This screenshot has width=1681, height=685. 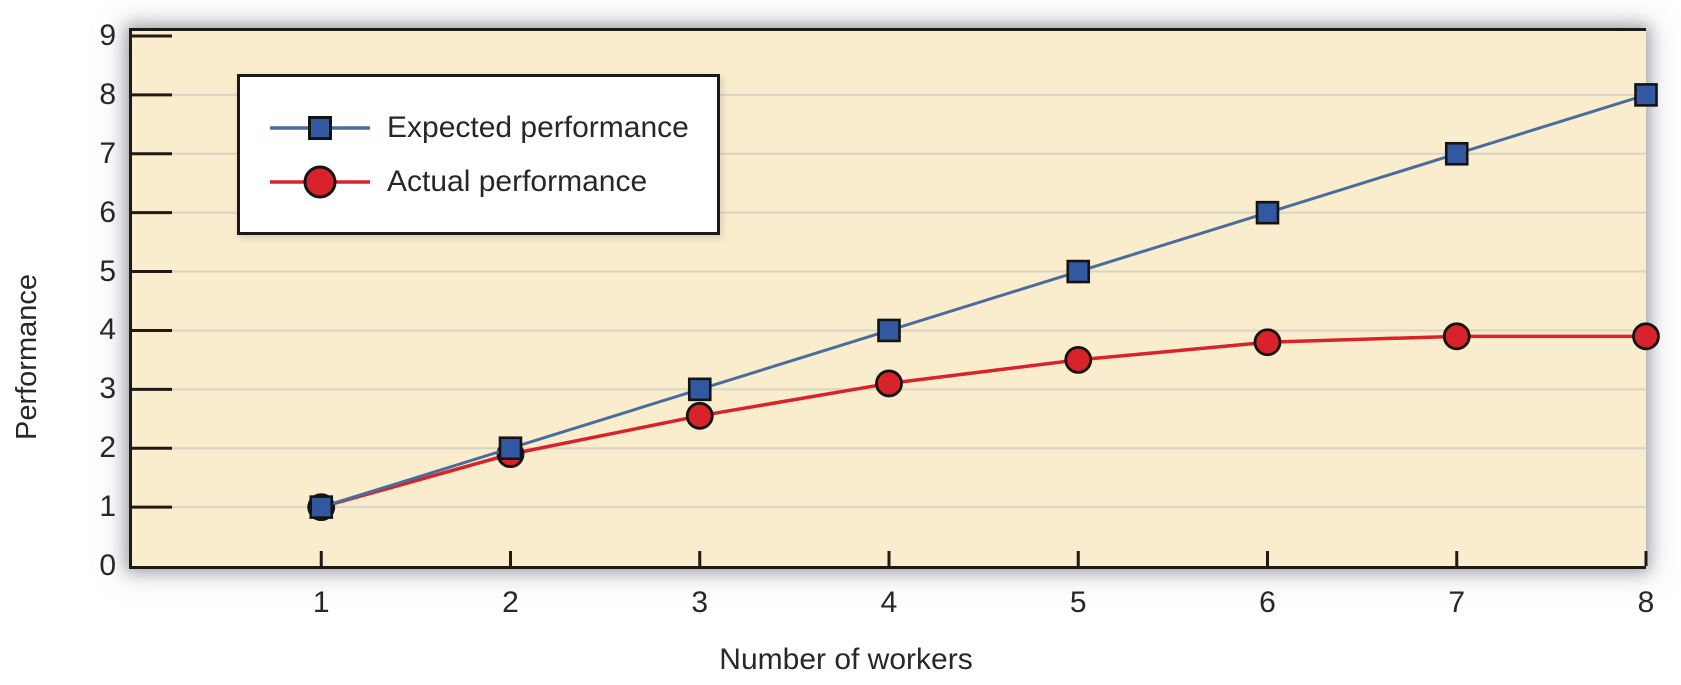 I want to click on x-tick-label-6: 6, so click(x=1267, y=602).